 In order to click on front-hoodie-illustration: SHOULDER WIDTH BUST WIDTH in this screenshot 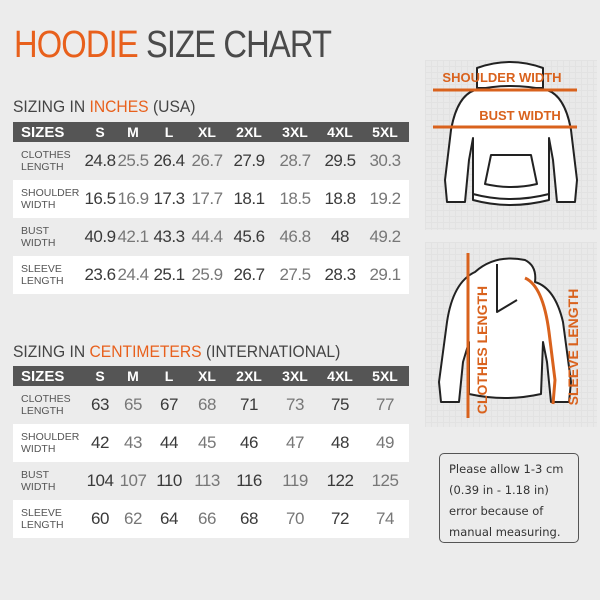, I will do `click(505, 133)`.